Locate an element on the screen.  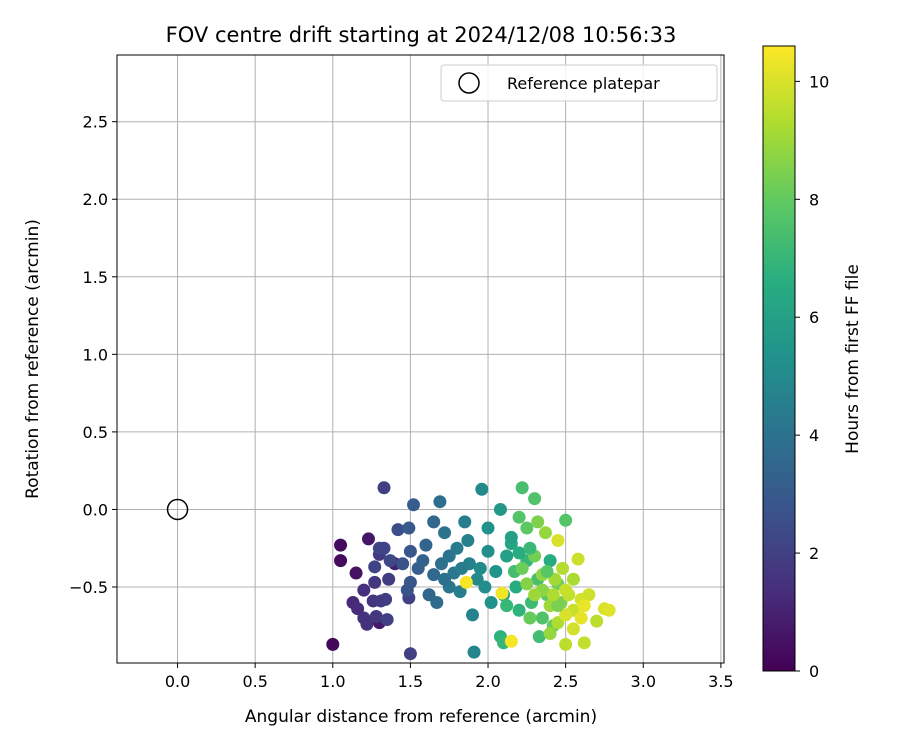
legend-label: Reference platepar is located at coordinates (583, 83).